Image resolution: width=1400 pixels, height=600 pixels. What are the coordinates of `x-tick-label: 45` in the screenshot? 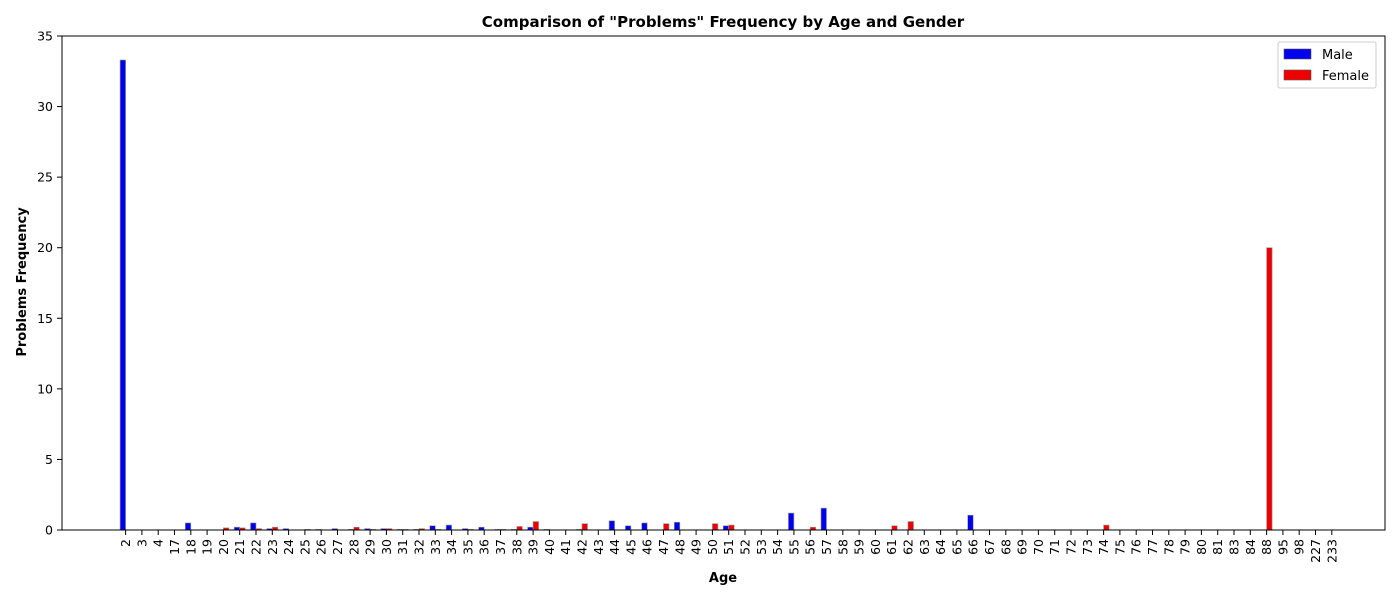 It's located at (630, 547).